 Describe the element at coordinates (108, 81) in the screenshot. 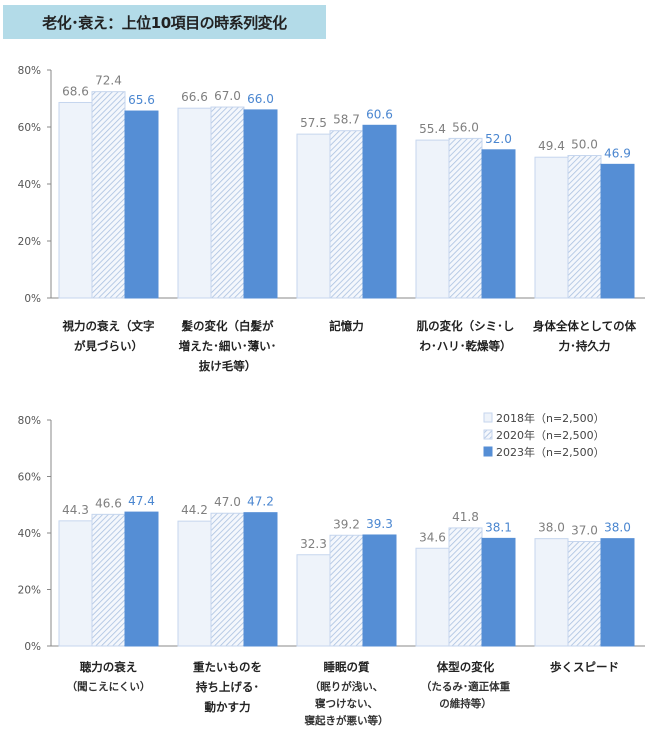

I see `data-label: 72.4` at that location.